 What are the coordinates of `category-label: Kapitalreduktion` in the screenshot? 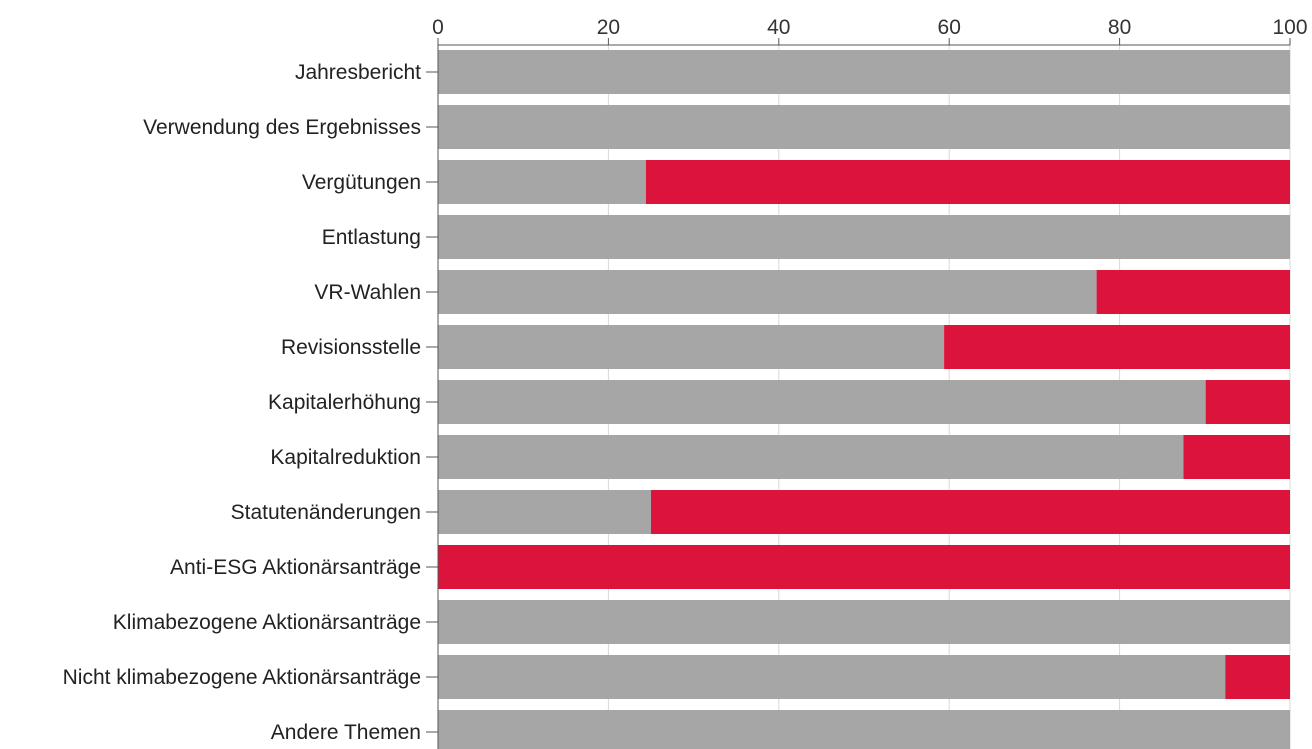 It's located at (345, 457).